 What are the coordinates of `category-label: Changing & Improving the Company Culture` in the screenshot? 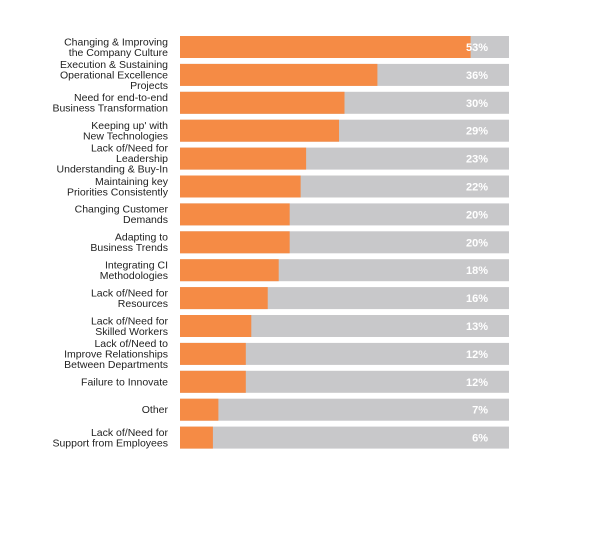 It's located at (116, 47).